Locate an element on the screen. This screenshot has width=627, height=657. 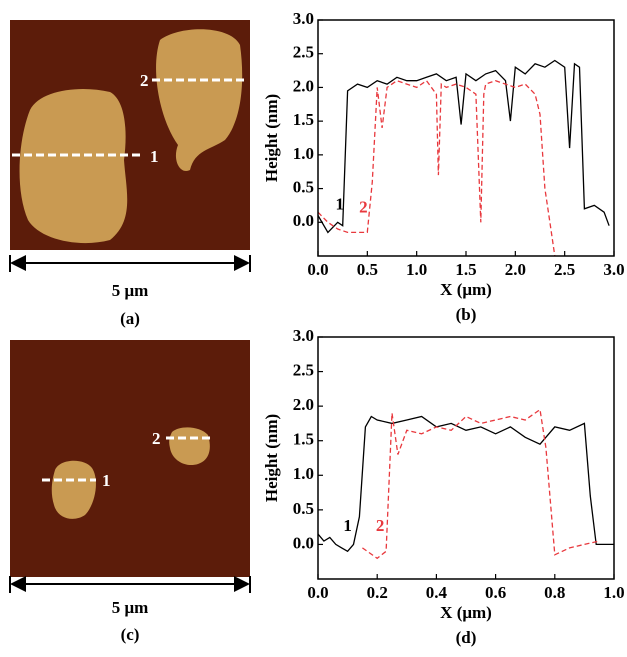
x-tick-label: 2.5 is located at coordinates (564, 269).